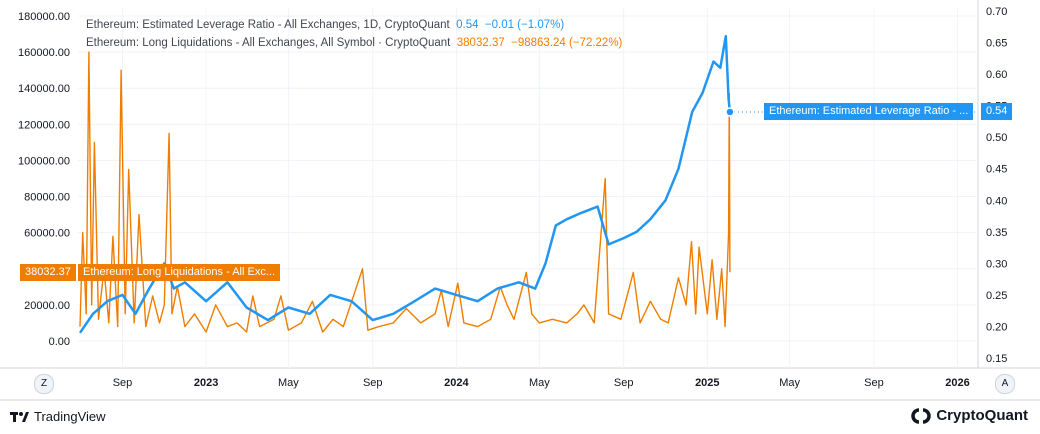  I want to click on left-tick-label: 180000.00, so click(44, 17).